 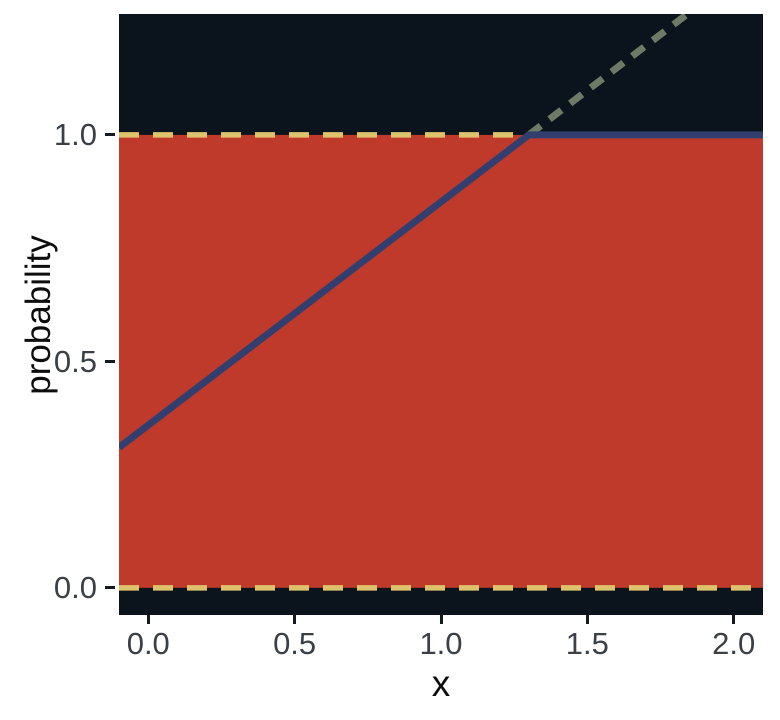 I want to click on x-axis-title: x, so click(x=441, y=683).